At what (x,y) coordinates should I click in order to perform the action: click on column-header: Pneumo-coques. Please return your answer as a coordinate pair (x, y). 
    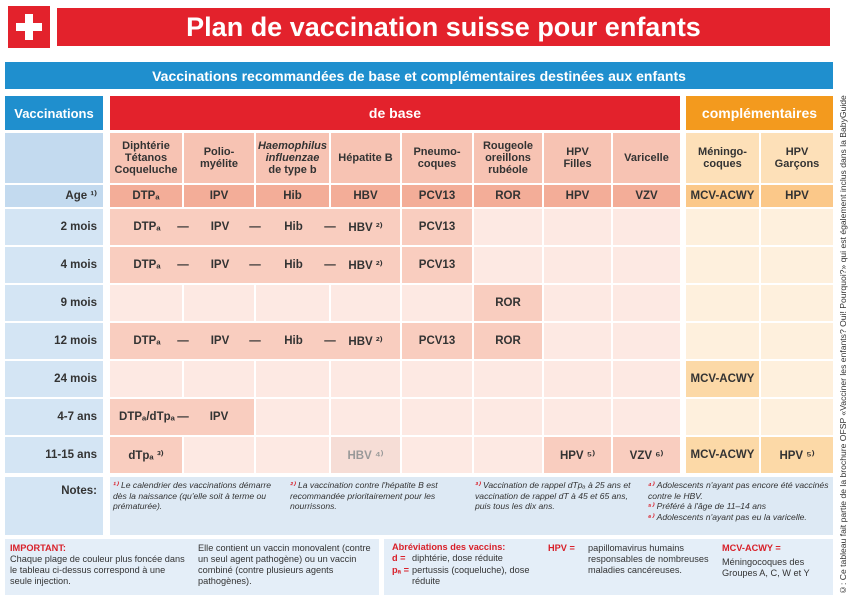
    Looking at the image, I should click on (437, 158).